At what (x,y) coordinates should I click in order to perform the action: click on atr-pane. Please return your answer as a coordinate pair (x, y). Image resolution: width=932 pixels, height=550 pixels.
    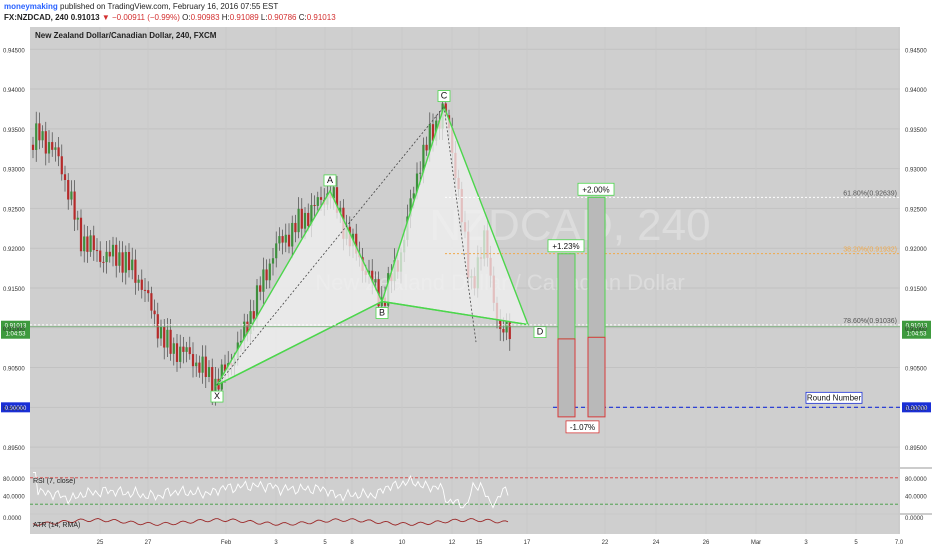
    Looking at the image, I should click on (465, 524).